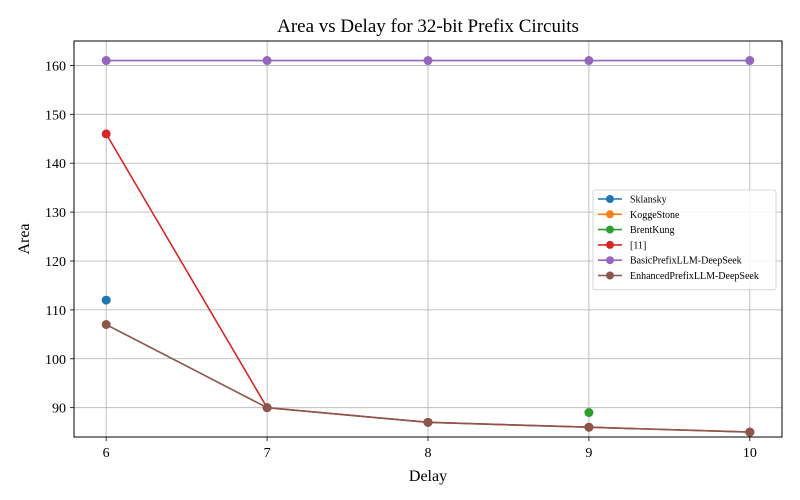 This screenshot has width=800, height=500. I want to click on legend-label: [11], so click(638, 245).